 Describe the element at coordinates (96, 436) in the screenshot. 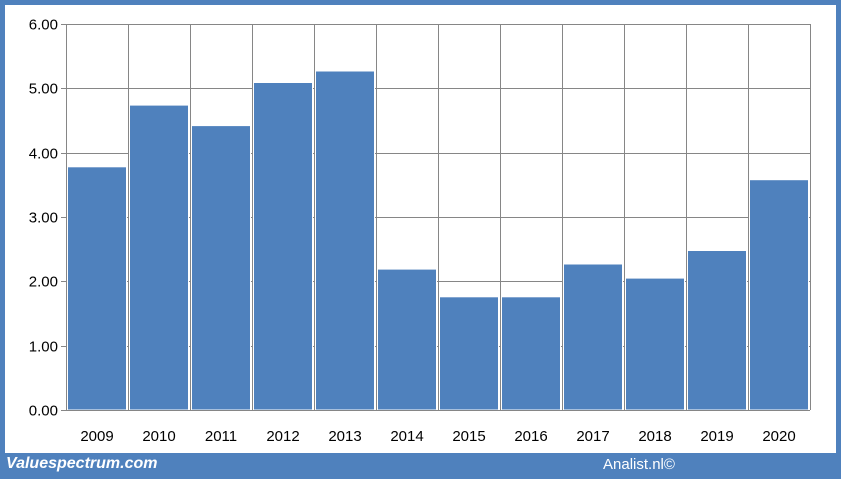

I see `x-tick-label: 2009` at that location.